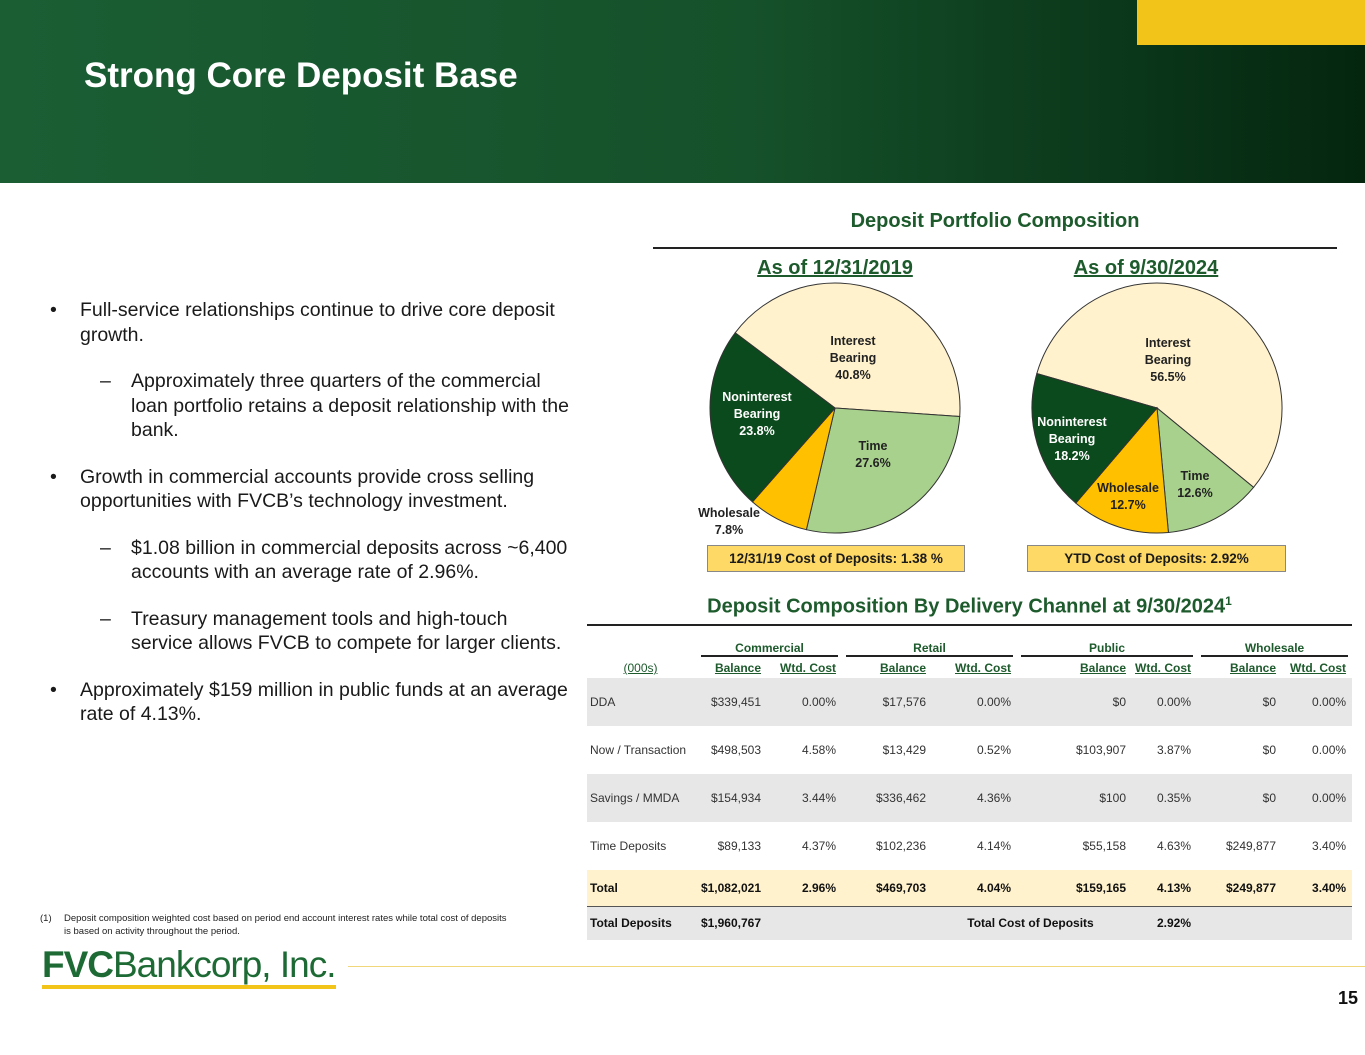 The image size is (1365, 1055). I want to click on table-cell: Now / Transaction, so click(638, 750).